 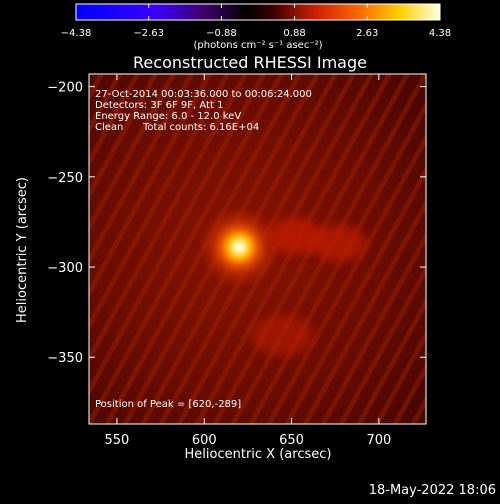 What do you see at coordinates (117, 440) in the screenshot?
I see `x-tick-label: 550` at bounding box center [117, 440].